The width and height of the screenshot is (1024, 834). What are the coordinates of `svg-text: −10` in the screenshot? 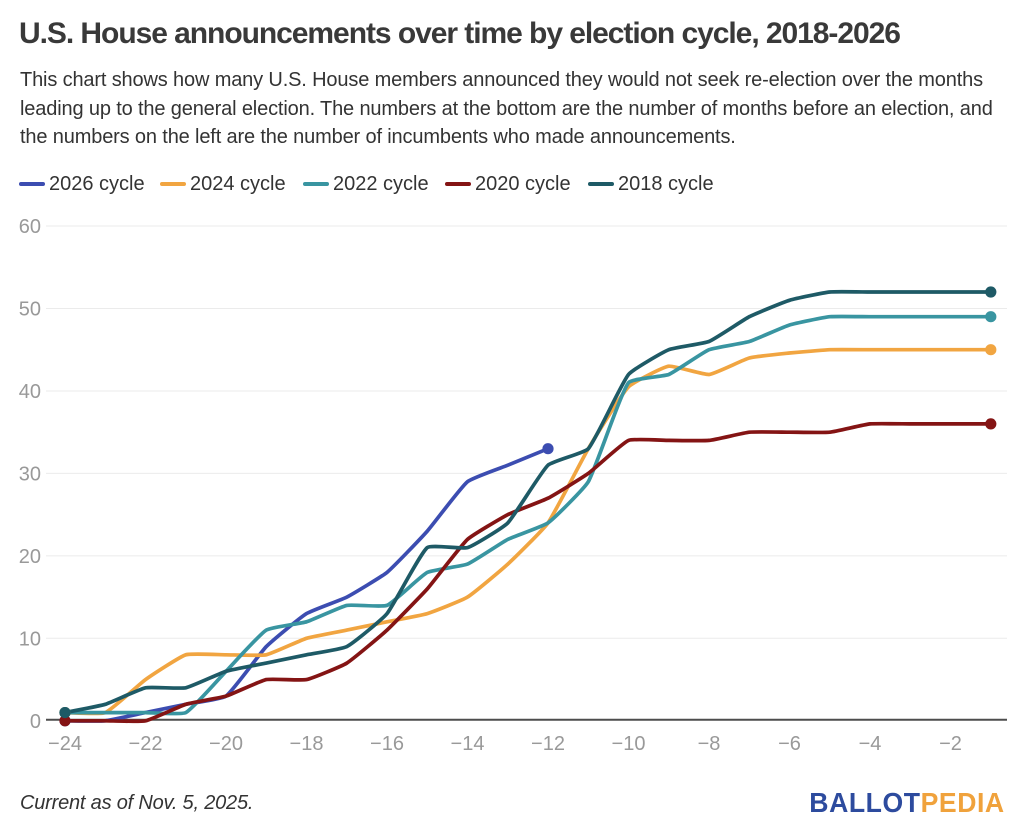 It's located at (629, 744).